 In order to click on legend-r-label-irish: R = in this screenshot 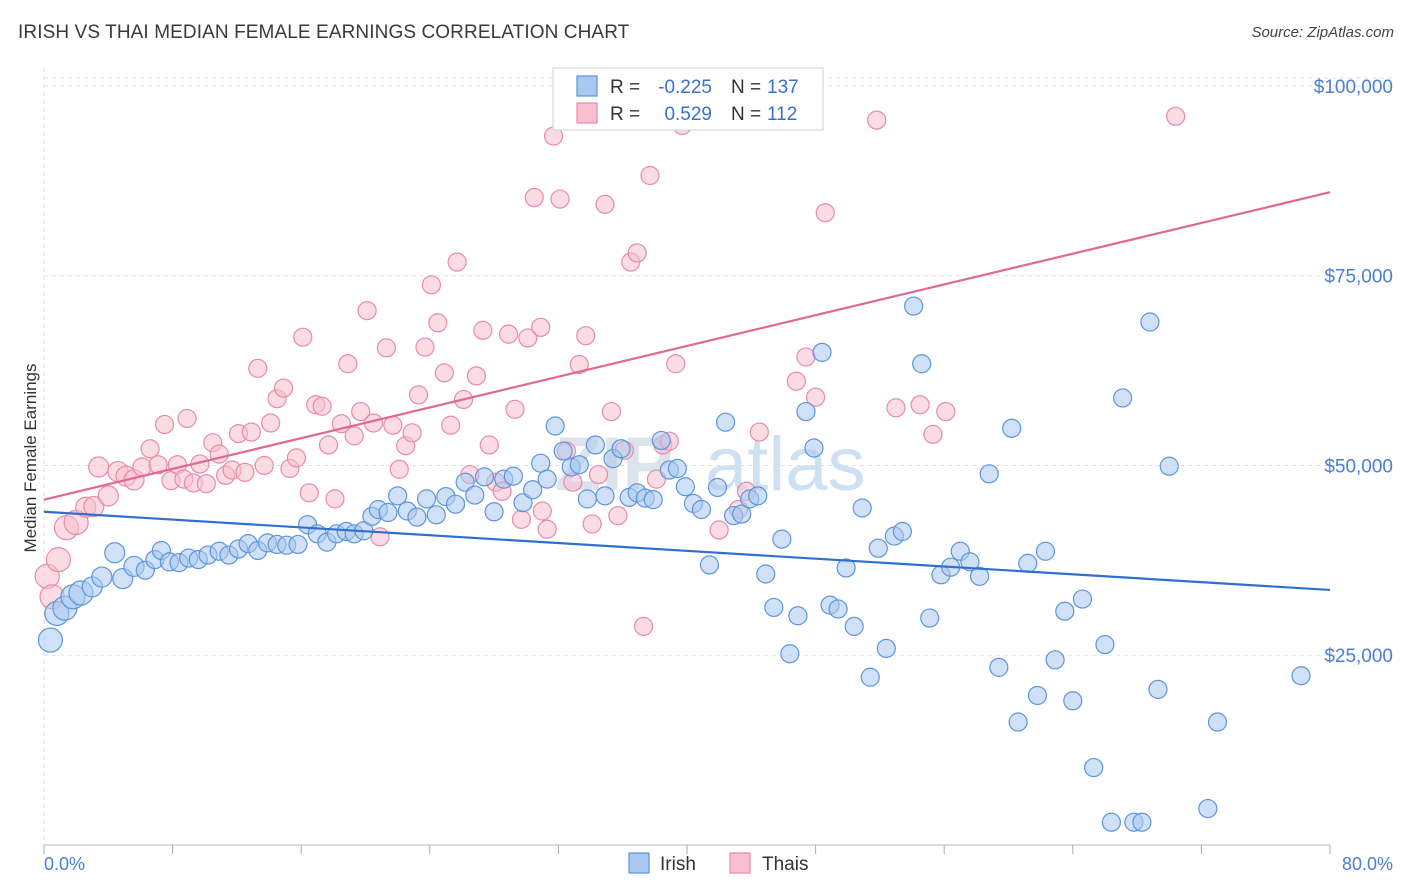, I will do `click(625, 87)`.